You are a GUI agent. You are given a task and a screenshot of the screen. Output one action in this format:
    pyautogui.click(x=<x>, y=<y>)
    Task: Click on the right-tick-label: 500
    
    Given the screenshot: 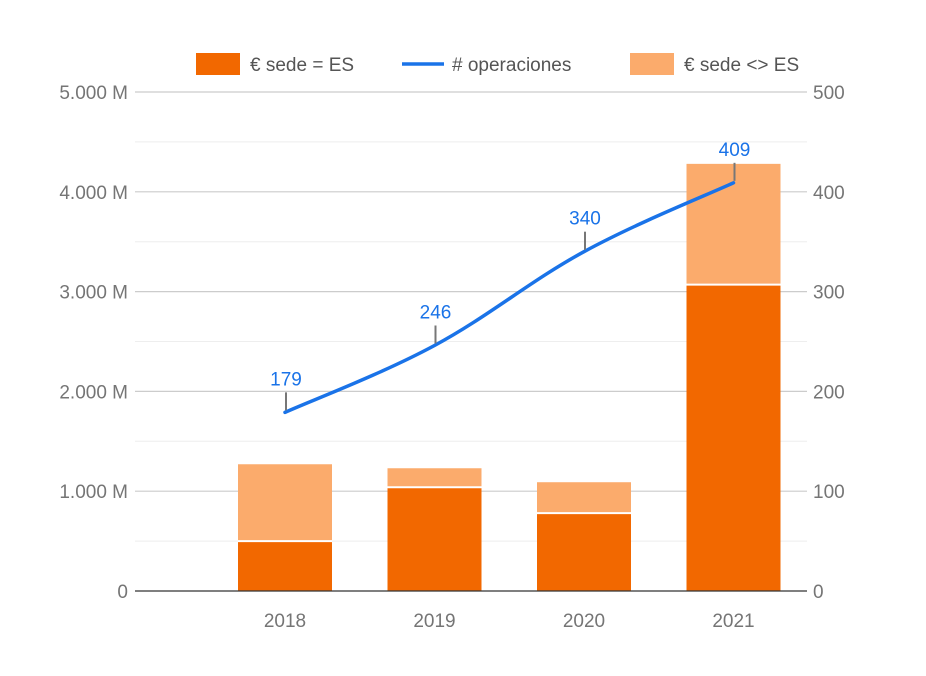 What is the action you would take?
    pyautogui.click(x=829, y=93)
    